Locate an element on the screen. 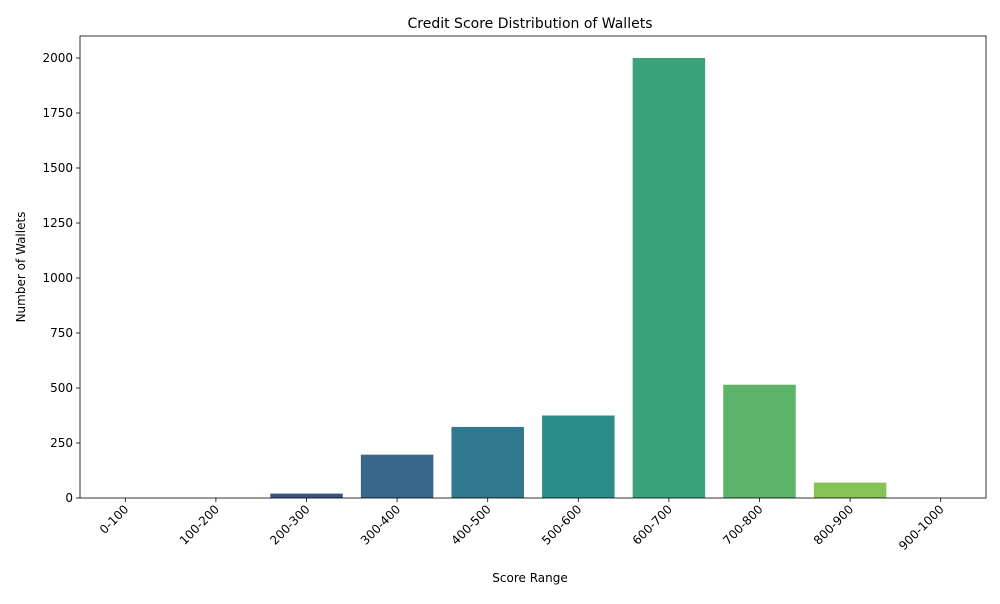  x-tick-label: 600-700 is located at coordinates (652, 524).